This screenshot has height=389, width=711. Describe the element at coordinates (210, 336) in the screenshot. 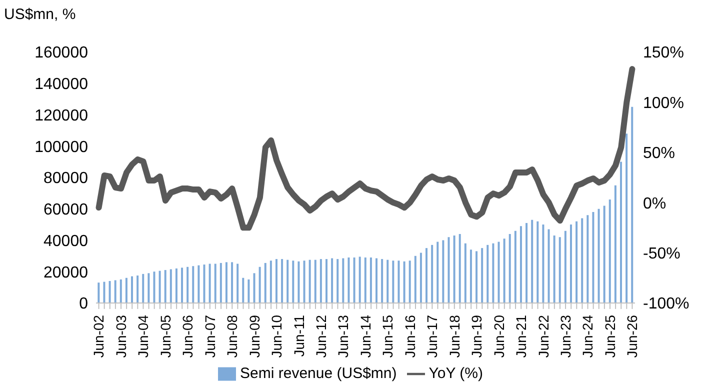

I see `x-tick-label: Jun-07` at that location.